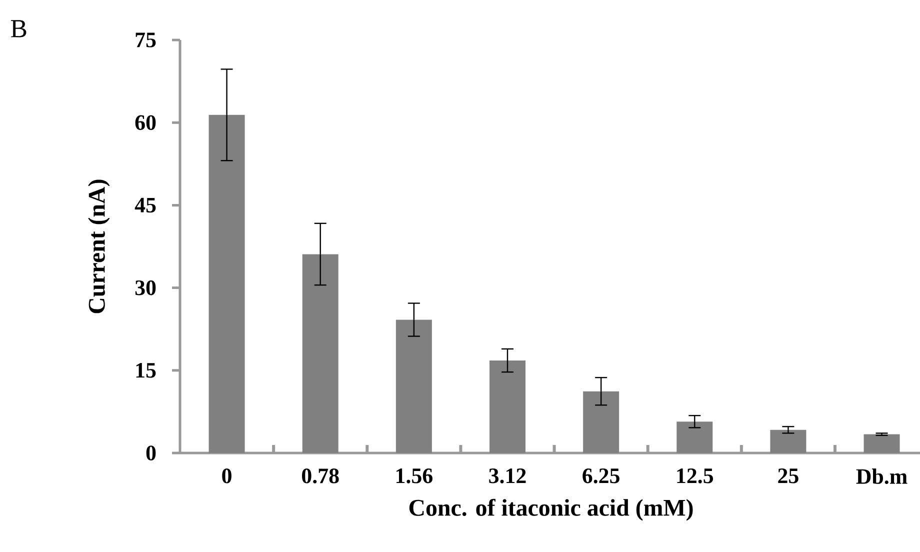 The width and height of the screenshot is (920, 552). I want to click on y-tick-label: 15, so click(146, 370).